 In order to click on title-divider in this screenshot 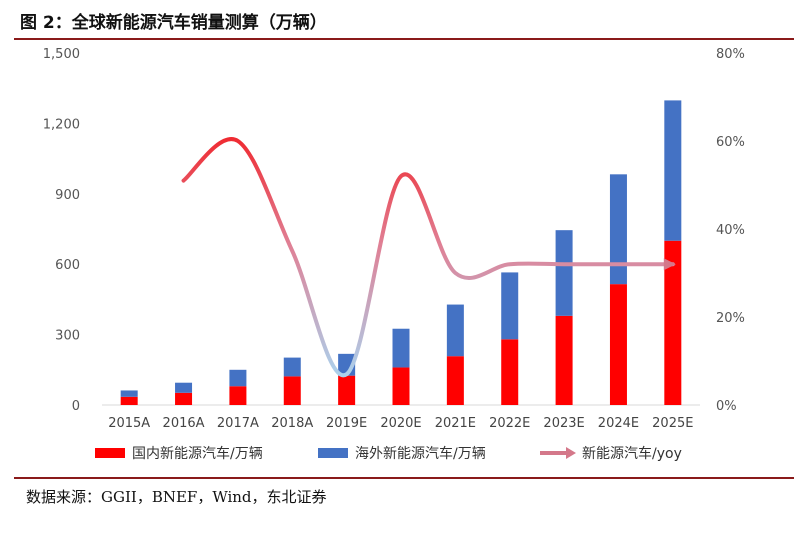, I will do `click(404, 39)`.